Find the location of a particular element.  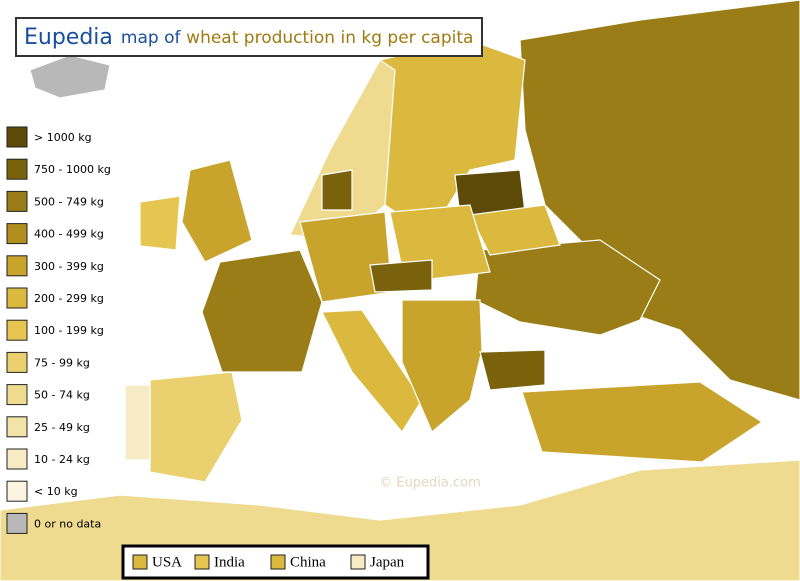

title-box is located at coordinates (249, 37).